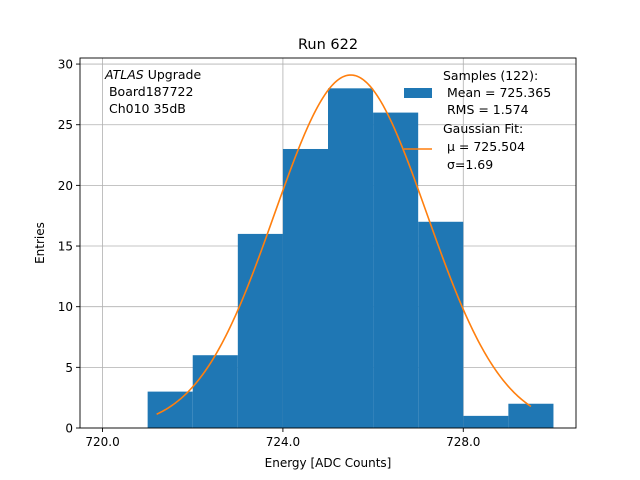 This screenshot has height=480, width=640. Describe the element at coordinates (484, 146) in the screenshot. I see `legend-fit-line-2: μ = 725.504` at that location.